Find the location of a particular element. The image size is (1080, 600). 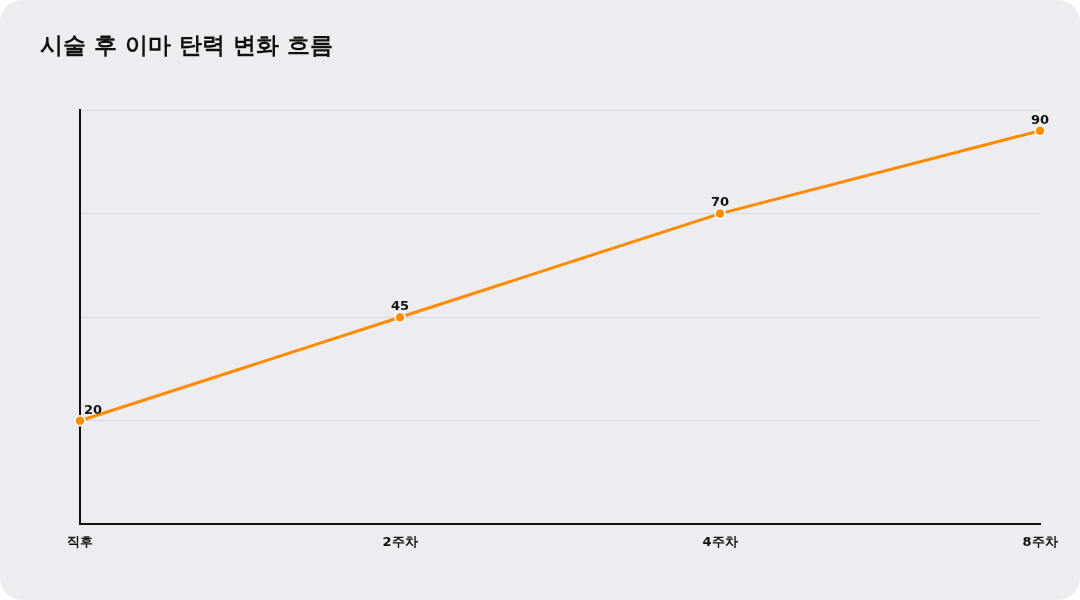

x-tick-label: 2주차 is located at coordinates (400, 541).